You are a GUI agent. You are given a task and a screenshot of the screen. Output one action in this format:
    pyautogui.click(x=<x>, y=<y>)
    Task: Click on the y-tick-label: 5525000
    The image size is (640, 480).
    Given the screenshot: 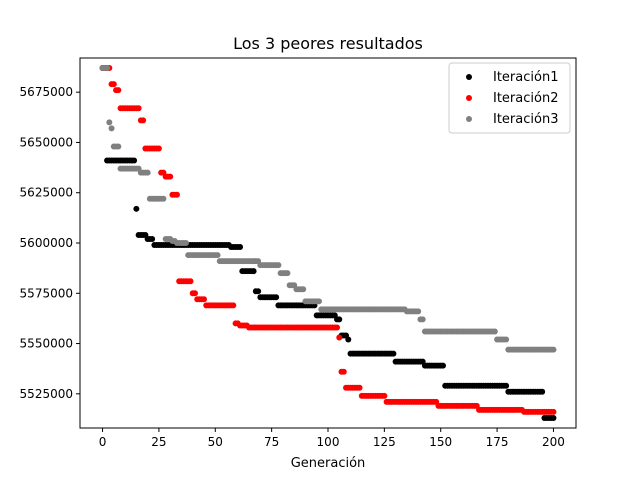 What is the action you would take?
    pyautogui.click(x=46, y=394)
    